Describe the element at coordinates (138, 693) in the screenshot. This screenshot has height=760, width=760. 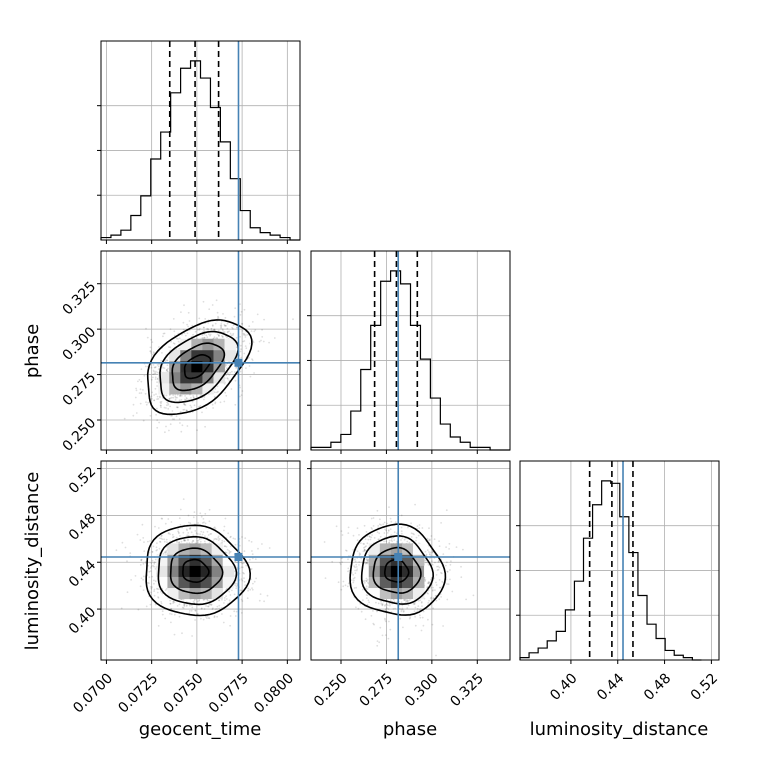
I see `x-tick-label-geocent-time: 0.0725` at that location.